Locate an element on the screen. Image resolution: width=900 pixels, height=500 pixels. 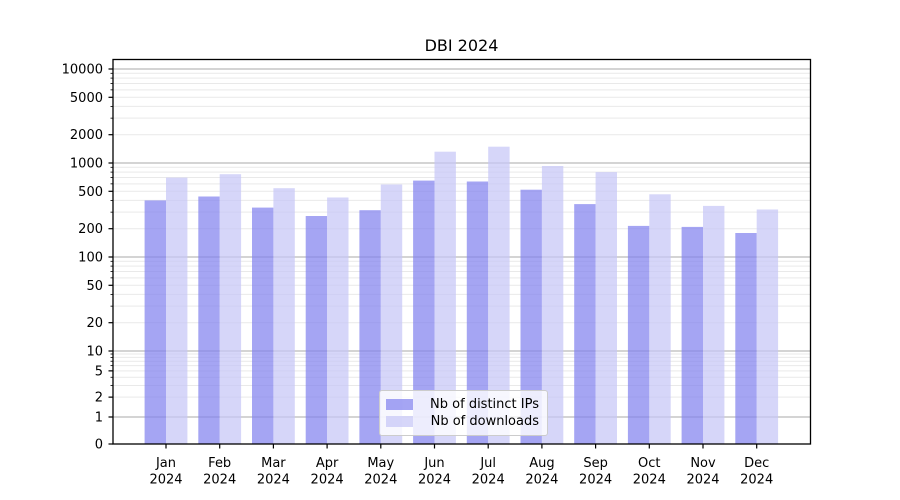
bar-distinct-ips-apr is located at coordinates (316, 330).